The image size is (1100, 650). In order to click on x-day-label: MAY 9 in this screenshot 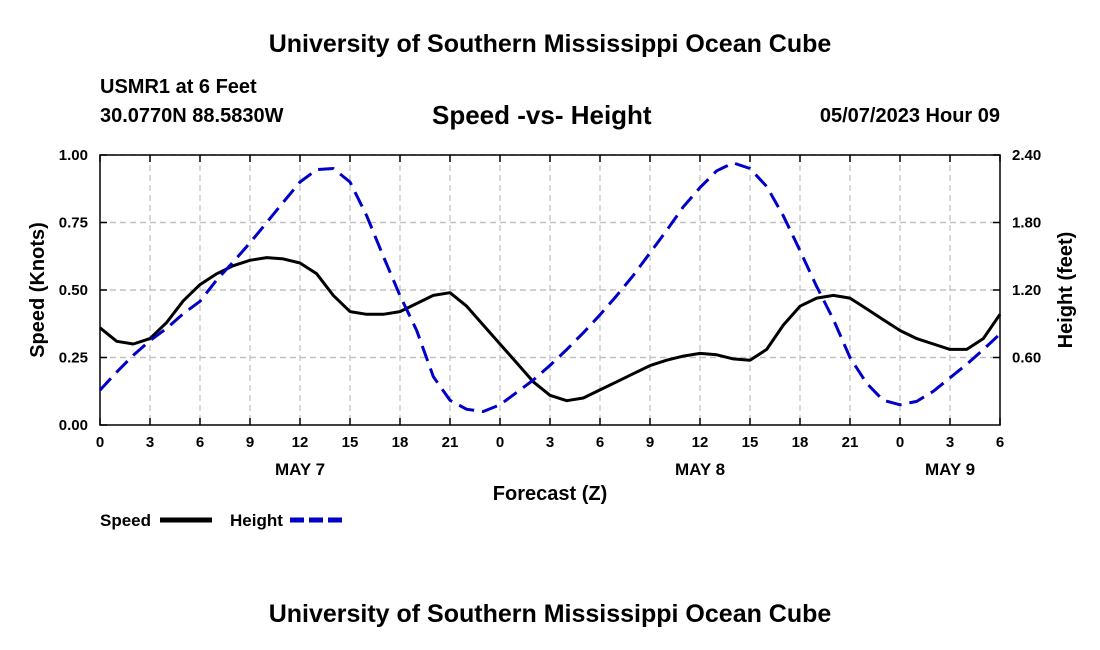, I will do `click(950, 469)`.